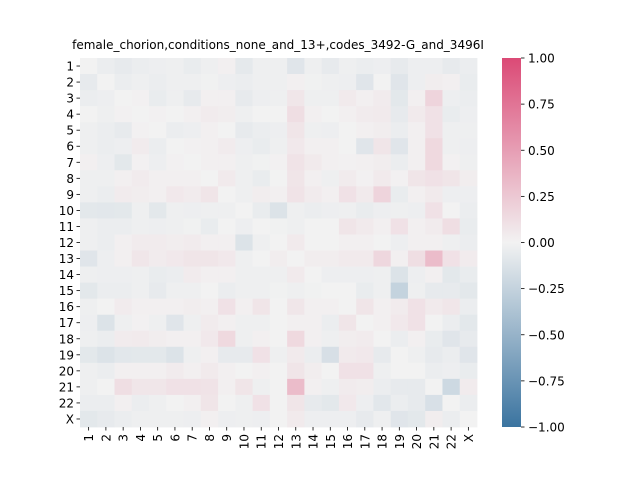  I want to click on colorbar-tick-label: 0.50, so click(541, 151).